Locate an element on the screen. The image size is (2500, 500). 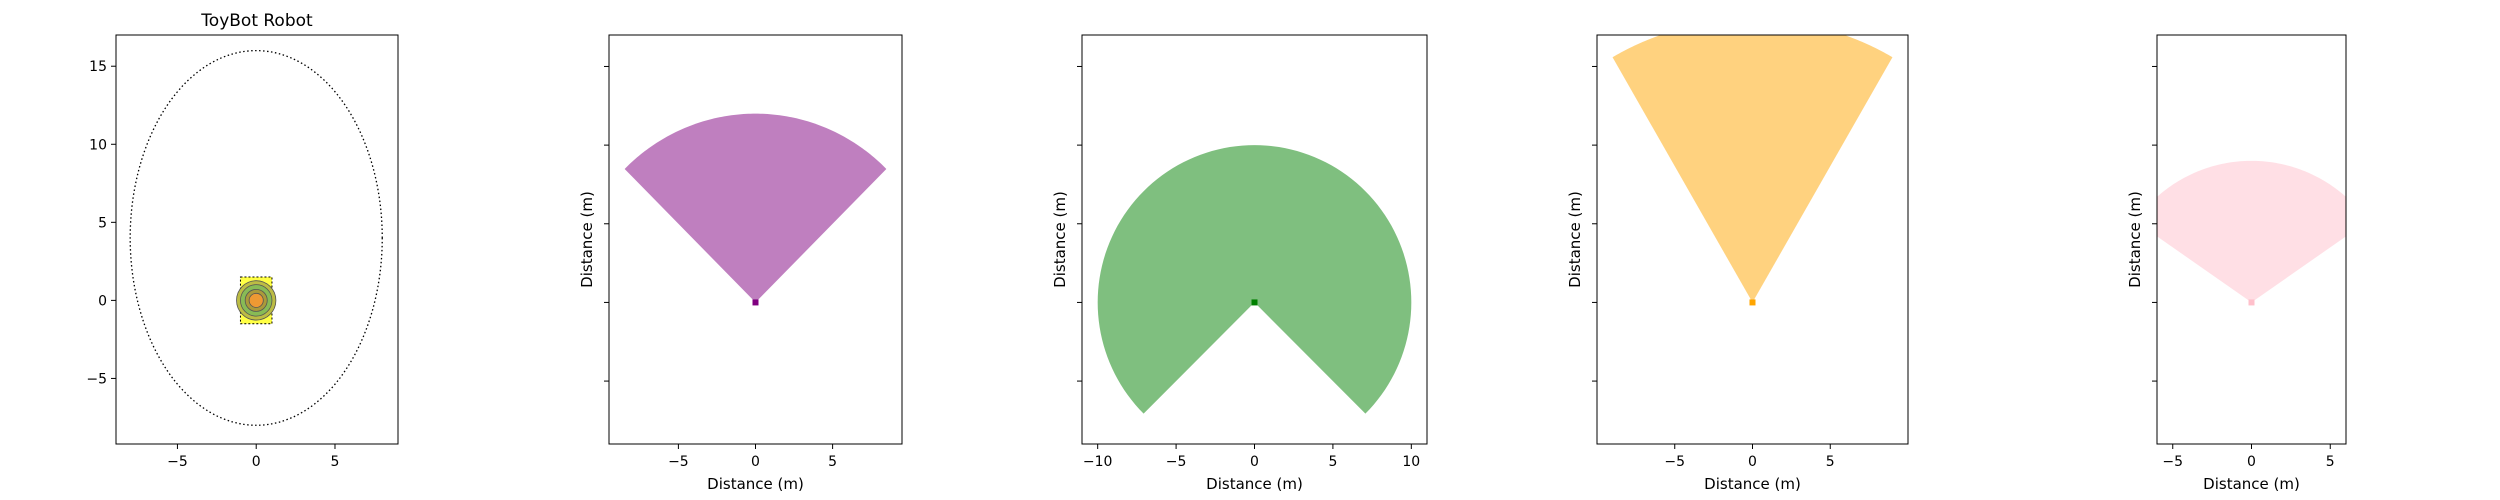
x-tick-label: 10 is located at coordinates (1411, 462).